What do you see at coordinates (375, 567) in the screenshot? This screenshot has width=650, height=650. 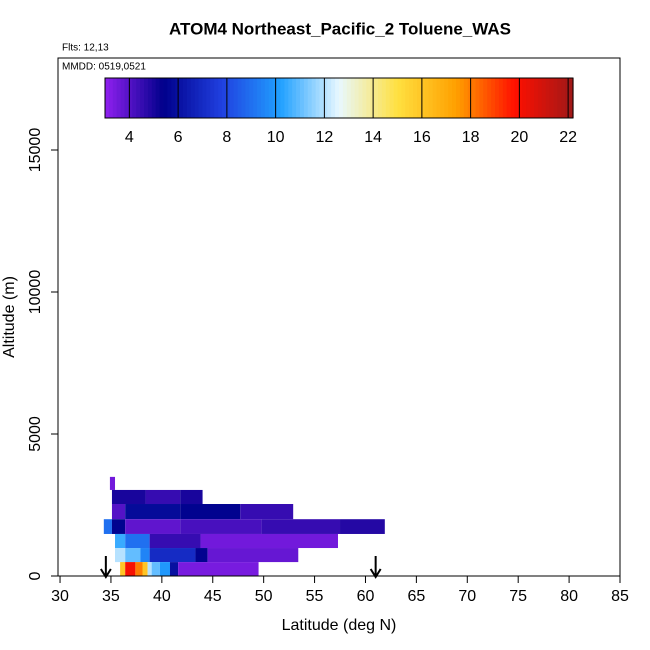 I see `flight-arrow` at bounding box center [375, 567].